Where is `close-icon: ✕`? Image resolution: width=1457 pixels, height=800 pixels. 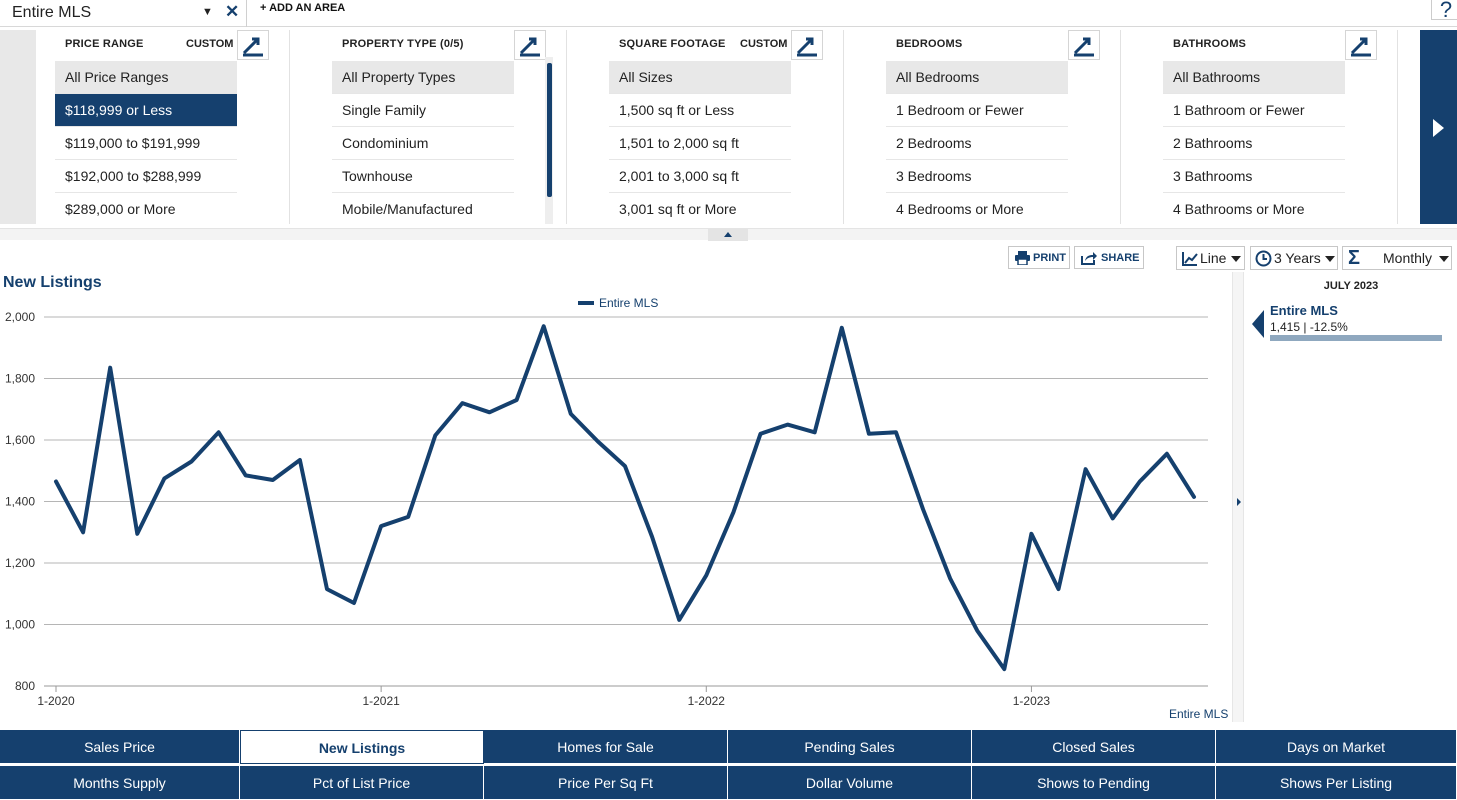
close-icon: ✕ is located at coordinates (232, 11).